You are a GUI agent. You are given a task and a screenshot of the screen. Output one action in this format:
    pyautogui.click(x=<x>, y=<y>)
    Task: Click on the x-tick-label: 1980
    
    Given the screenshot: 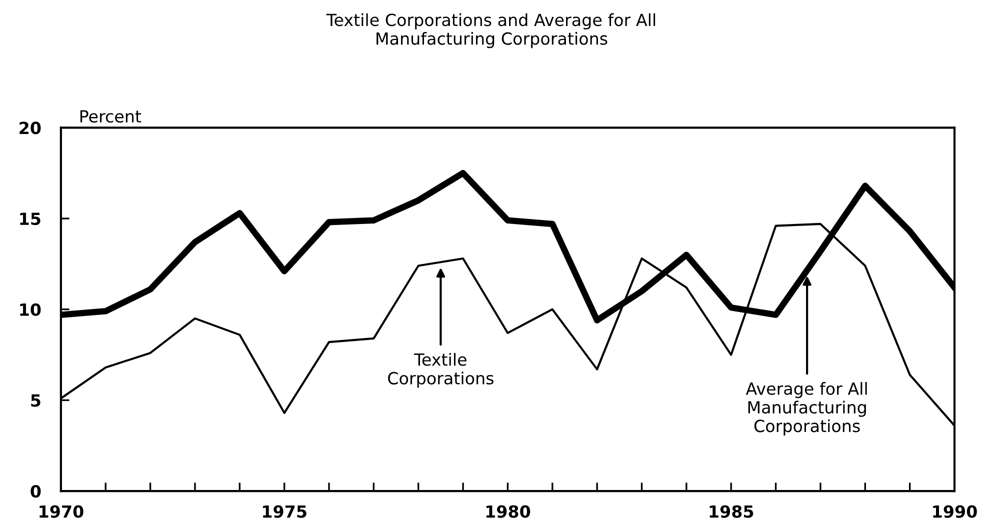 What is the action you would take?
    pyautogui.click(x=508, y=511)
    